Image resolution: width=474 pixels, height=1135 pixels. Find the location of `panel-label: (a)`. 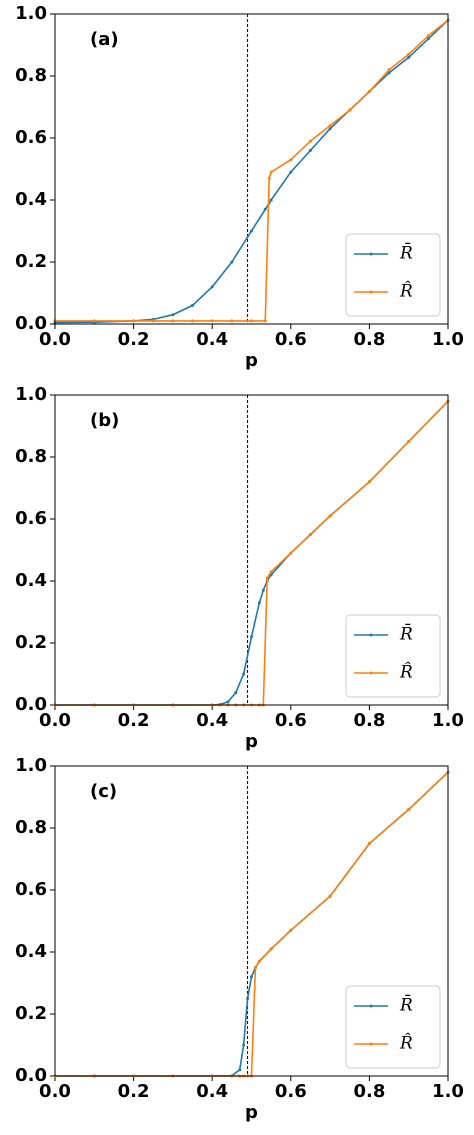

panel-label: (a) is located at coordinates (104, 39).